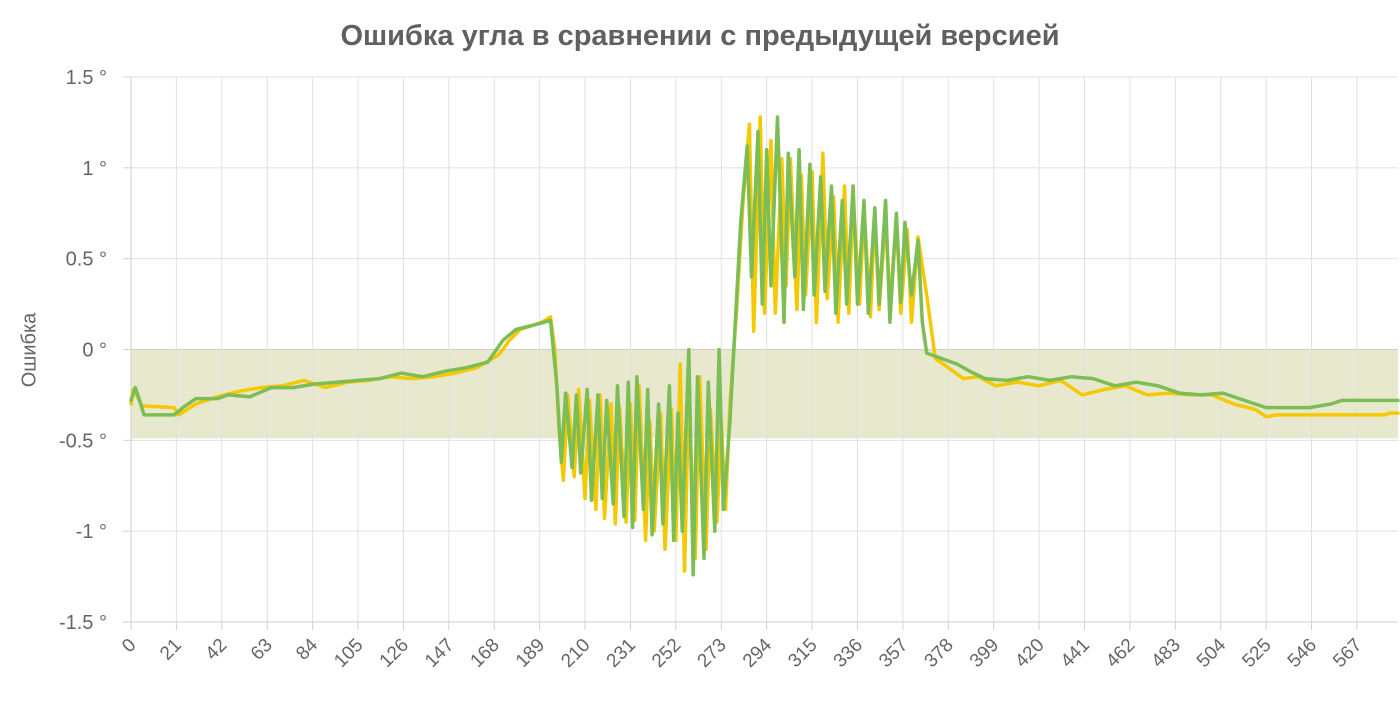 The height and width of the screenshot is (705, 1400). I want to click on x-tick-label: 84, so click(307, 649).